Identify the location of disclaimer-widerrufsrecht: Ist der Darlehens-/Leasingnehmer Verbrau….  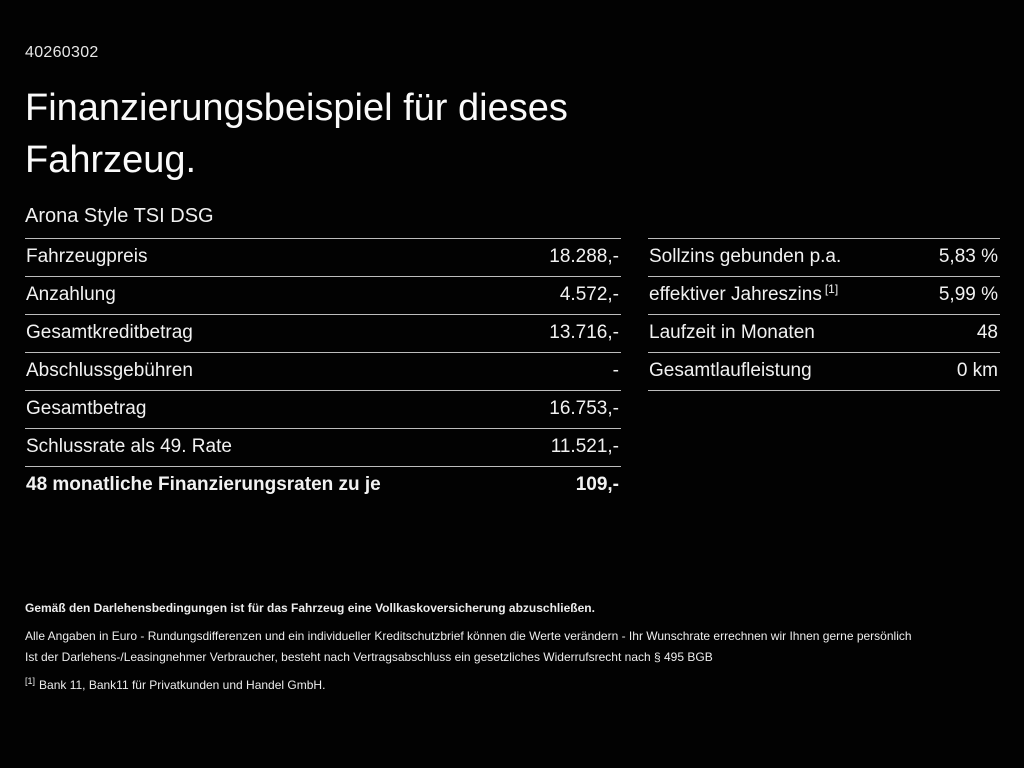
(369, 657).